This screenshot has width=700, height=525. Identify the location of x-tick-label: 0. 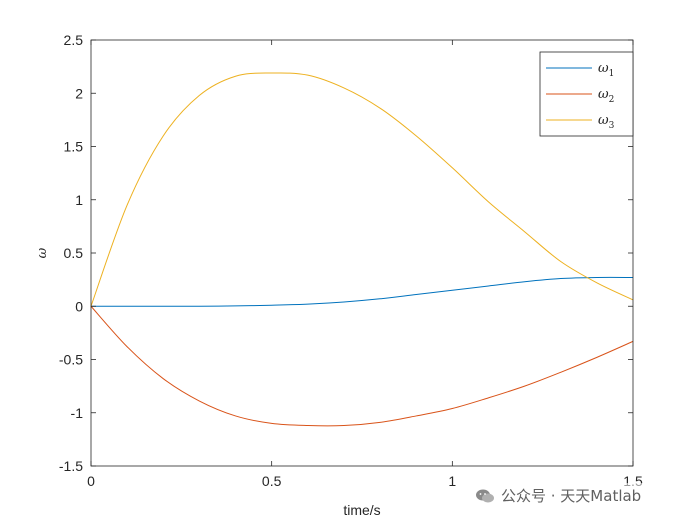
(91, 481).